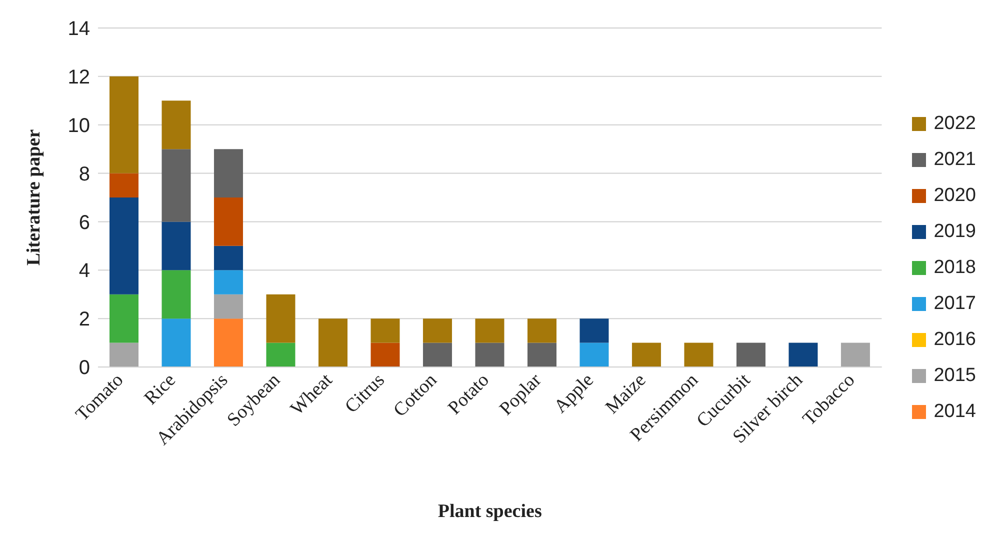 The width and height of the screenshot is (984, 535). Describe the element at coordinates (955, 339) in the screenshot. I see `legend-label: 2016` at that location.